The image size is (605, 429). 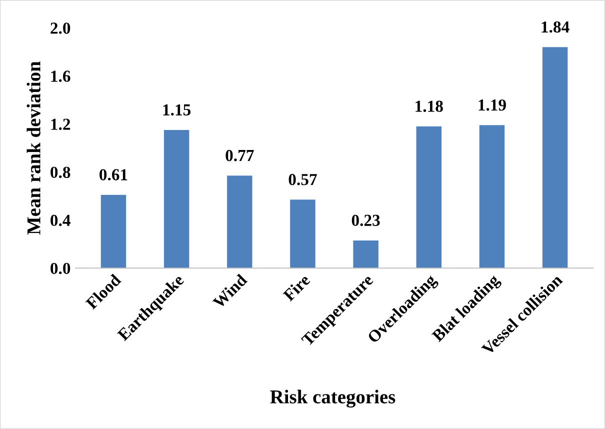 I want to click on y-tick-label: 1.2, so click(x=60, y=124).